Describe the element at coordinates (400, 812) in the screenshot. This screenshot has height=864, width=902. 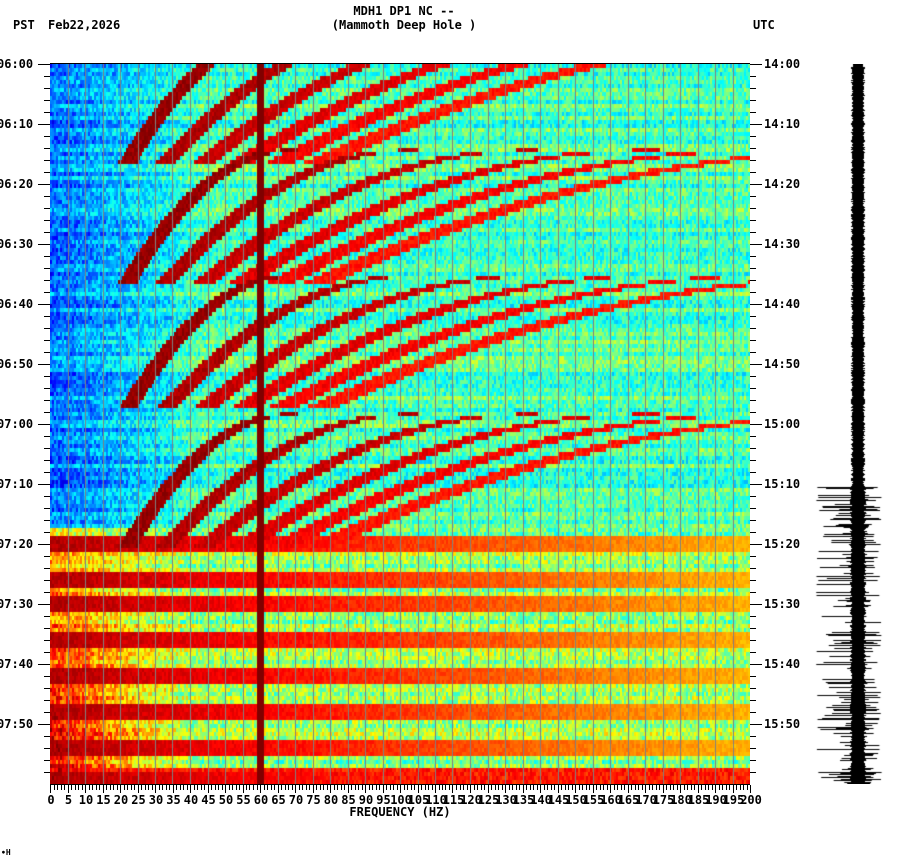
I see `x-axis-title: FREQUENCY (HZ)` at that location.